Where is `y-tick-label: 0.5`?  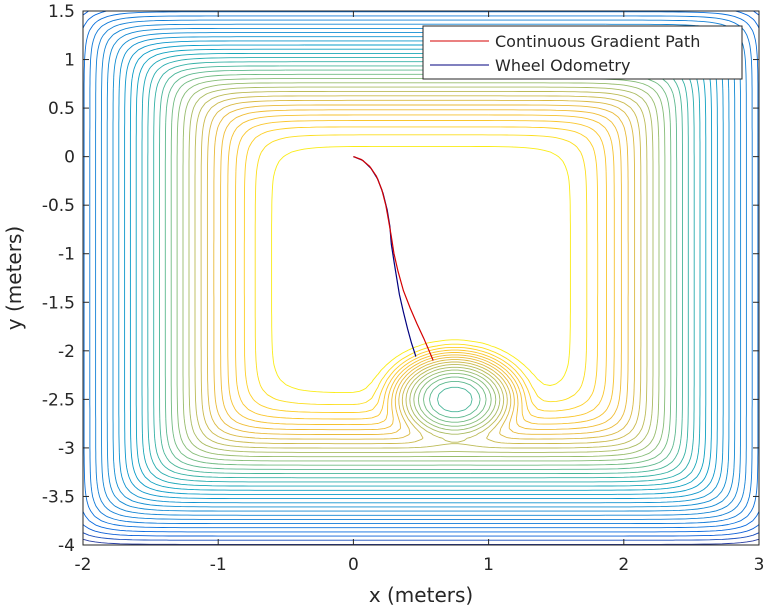
y-tick-label: 0.5 is located at coordinates (61, 109).